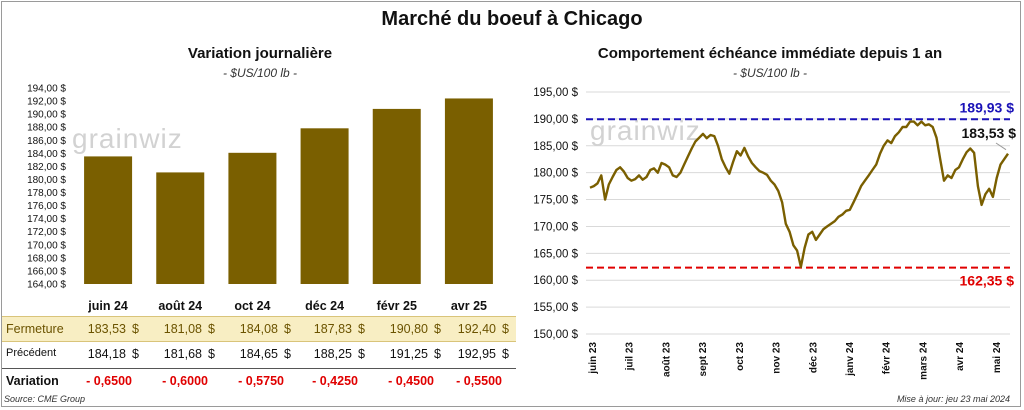 The width and height of the screenshot is (1024, 410). What do you see at coordinates (666, 359) in the screenshot?
I see `x-tick-label: août 23` at bounding box center [666, 359].